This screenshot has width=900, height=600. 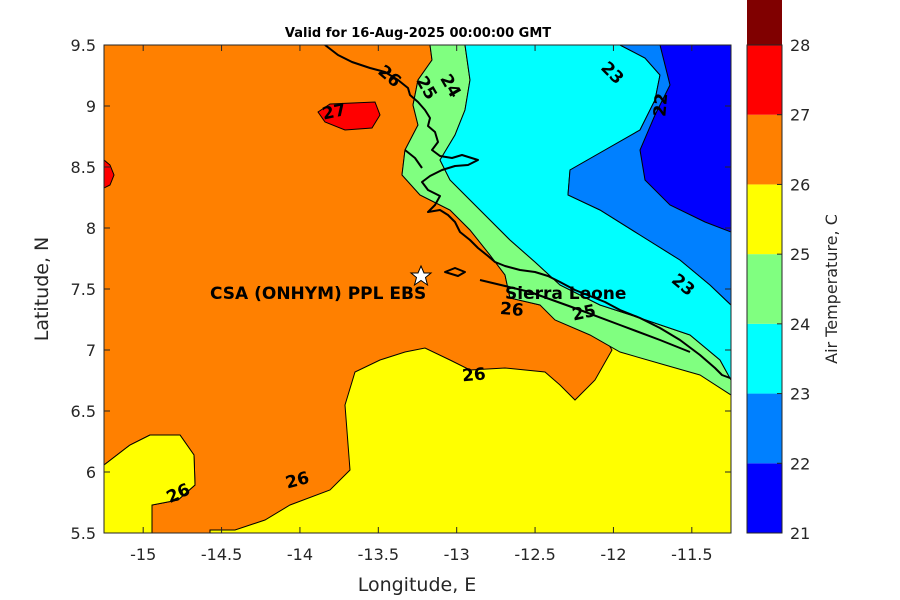 I want to click on station-label: CSA (ONHYM) PPL EBS, so click(x=318, y=294).